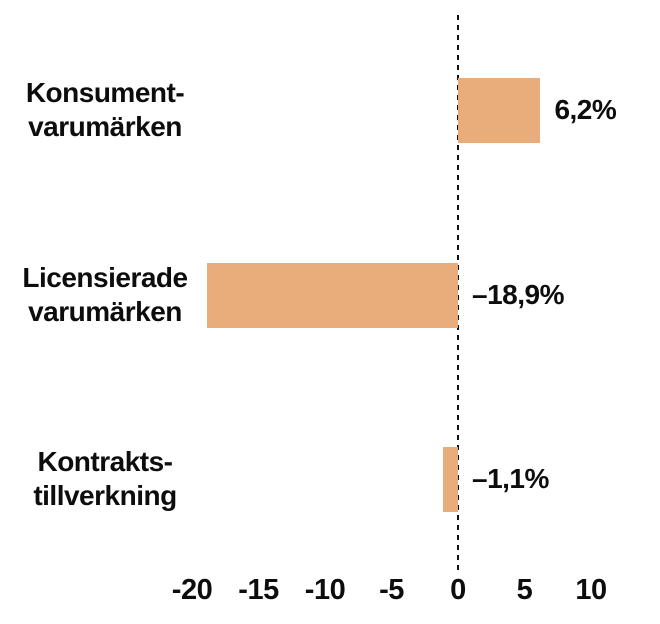 The width and height of the screenshot is (660, 624). What do you see at coordinates (518, 294) in the screenshot?
I see `value-label: –18,9%` at bounding box center [518, 294].